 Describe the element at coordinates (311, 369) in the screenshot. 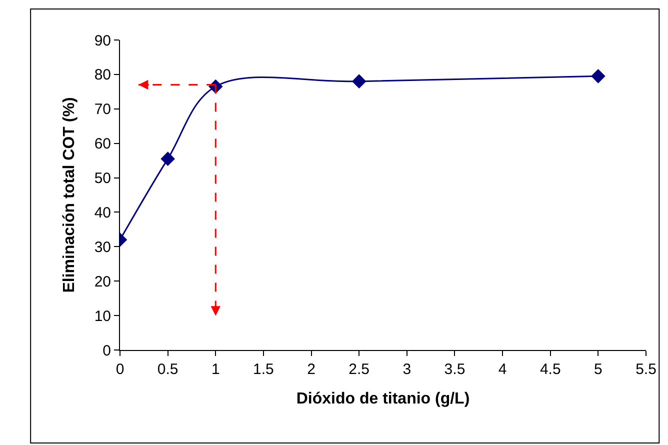

I see `x-tick-label: 2` at that location.